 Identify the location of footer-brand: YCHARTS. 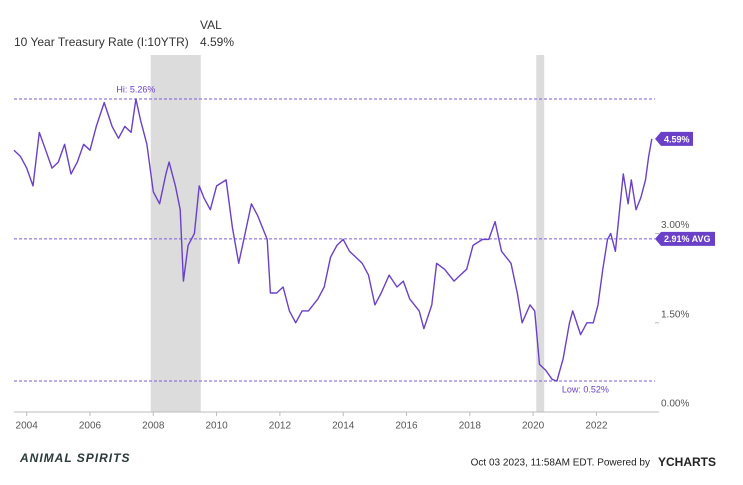
(687, 462).